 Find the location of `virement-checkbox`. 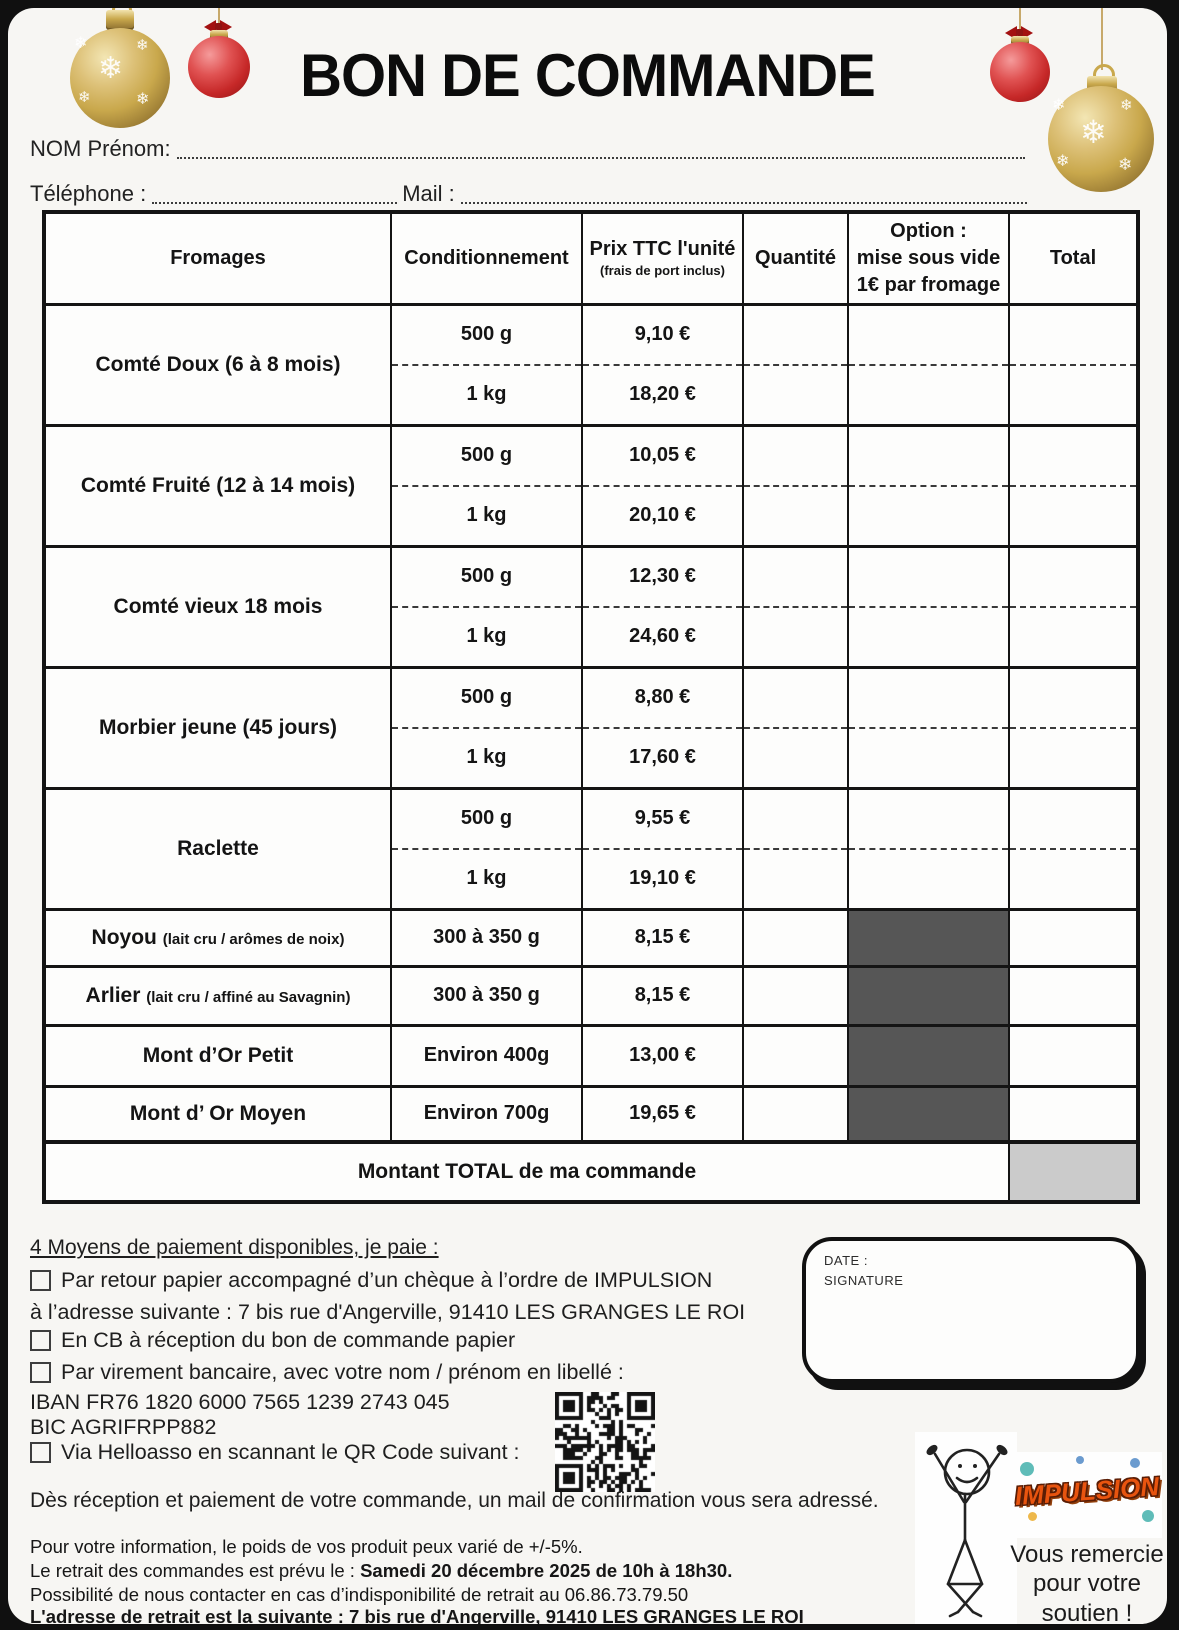

virement-checkbox is located at coordinates (40, 1372).